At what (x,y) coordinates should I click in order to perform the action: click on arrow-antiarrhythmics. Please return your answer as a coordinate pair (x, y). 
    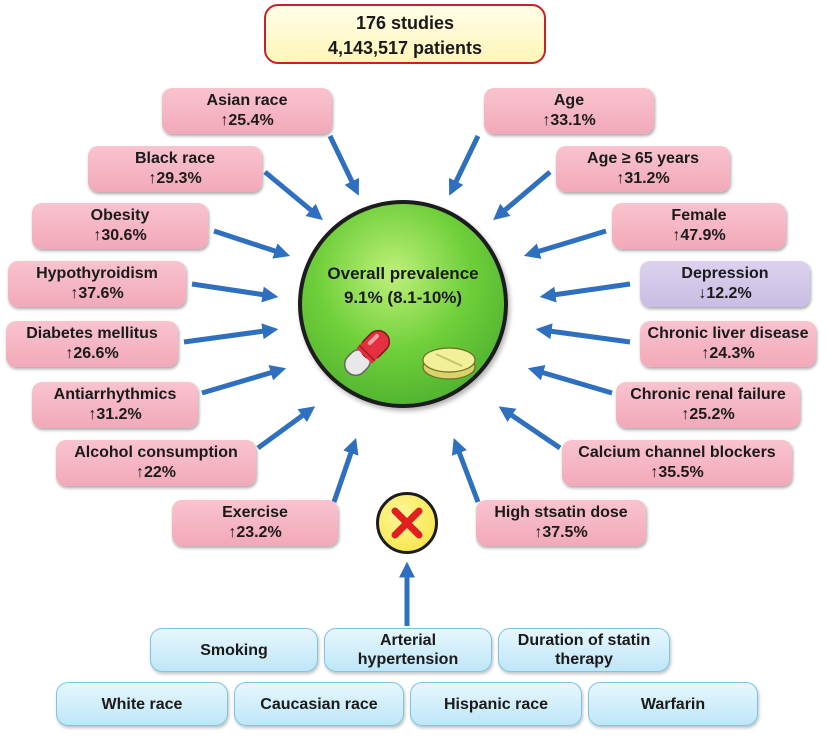
    Looking at the image, I should click on (244, 380).